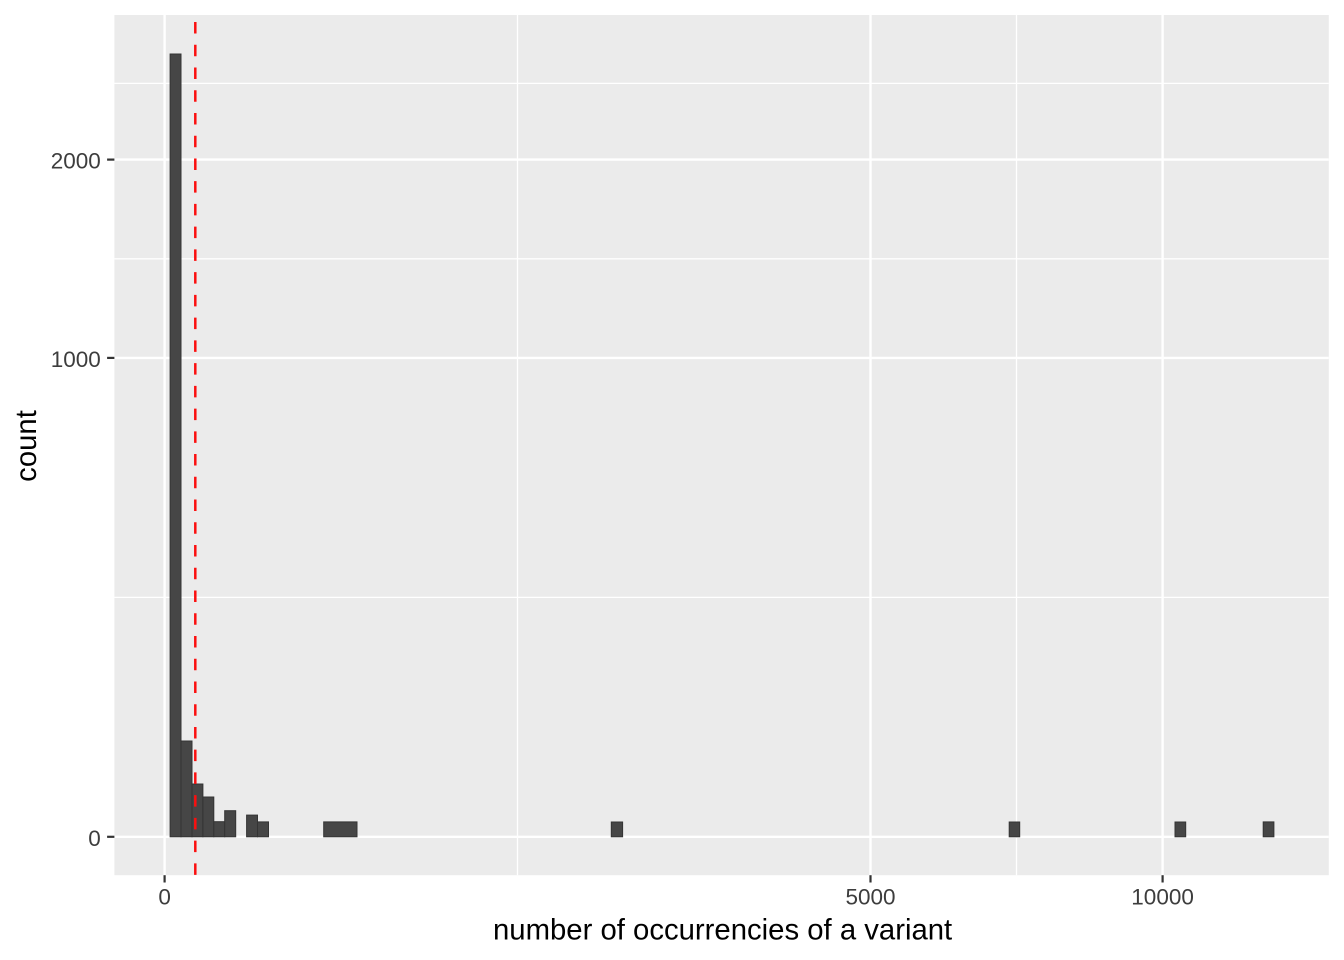 The height and width of the screenshot is (960, 1344). Describe the element at coordinates (26, 446) in the screenshot. I see `svg-text: count` at that location.